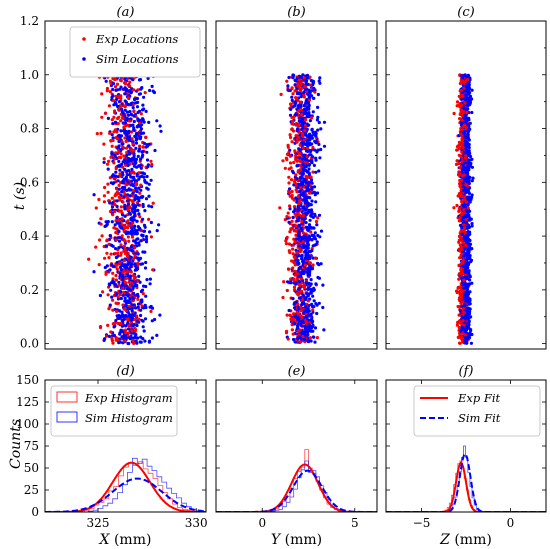 Image resolution: width=550 pixels, height=549 pixels. What do you see at coordinates (129, 418) in the screenshot?
I see `legend-label: Sim Histogram` at bounding box center [129, 418].